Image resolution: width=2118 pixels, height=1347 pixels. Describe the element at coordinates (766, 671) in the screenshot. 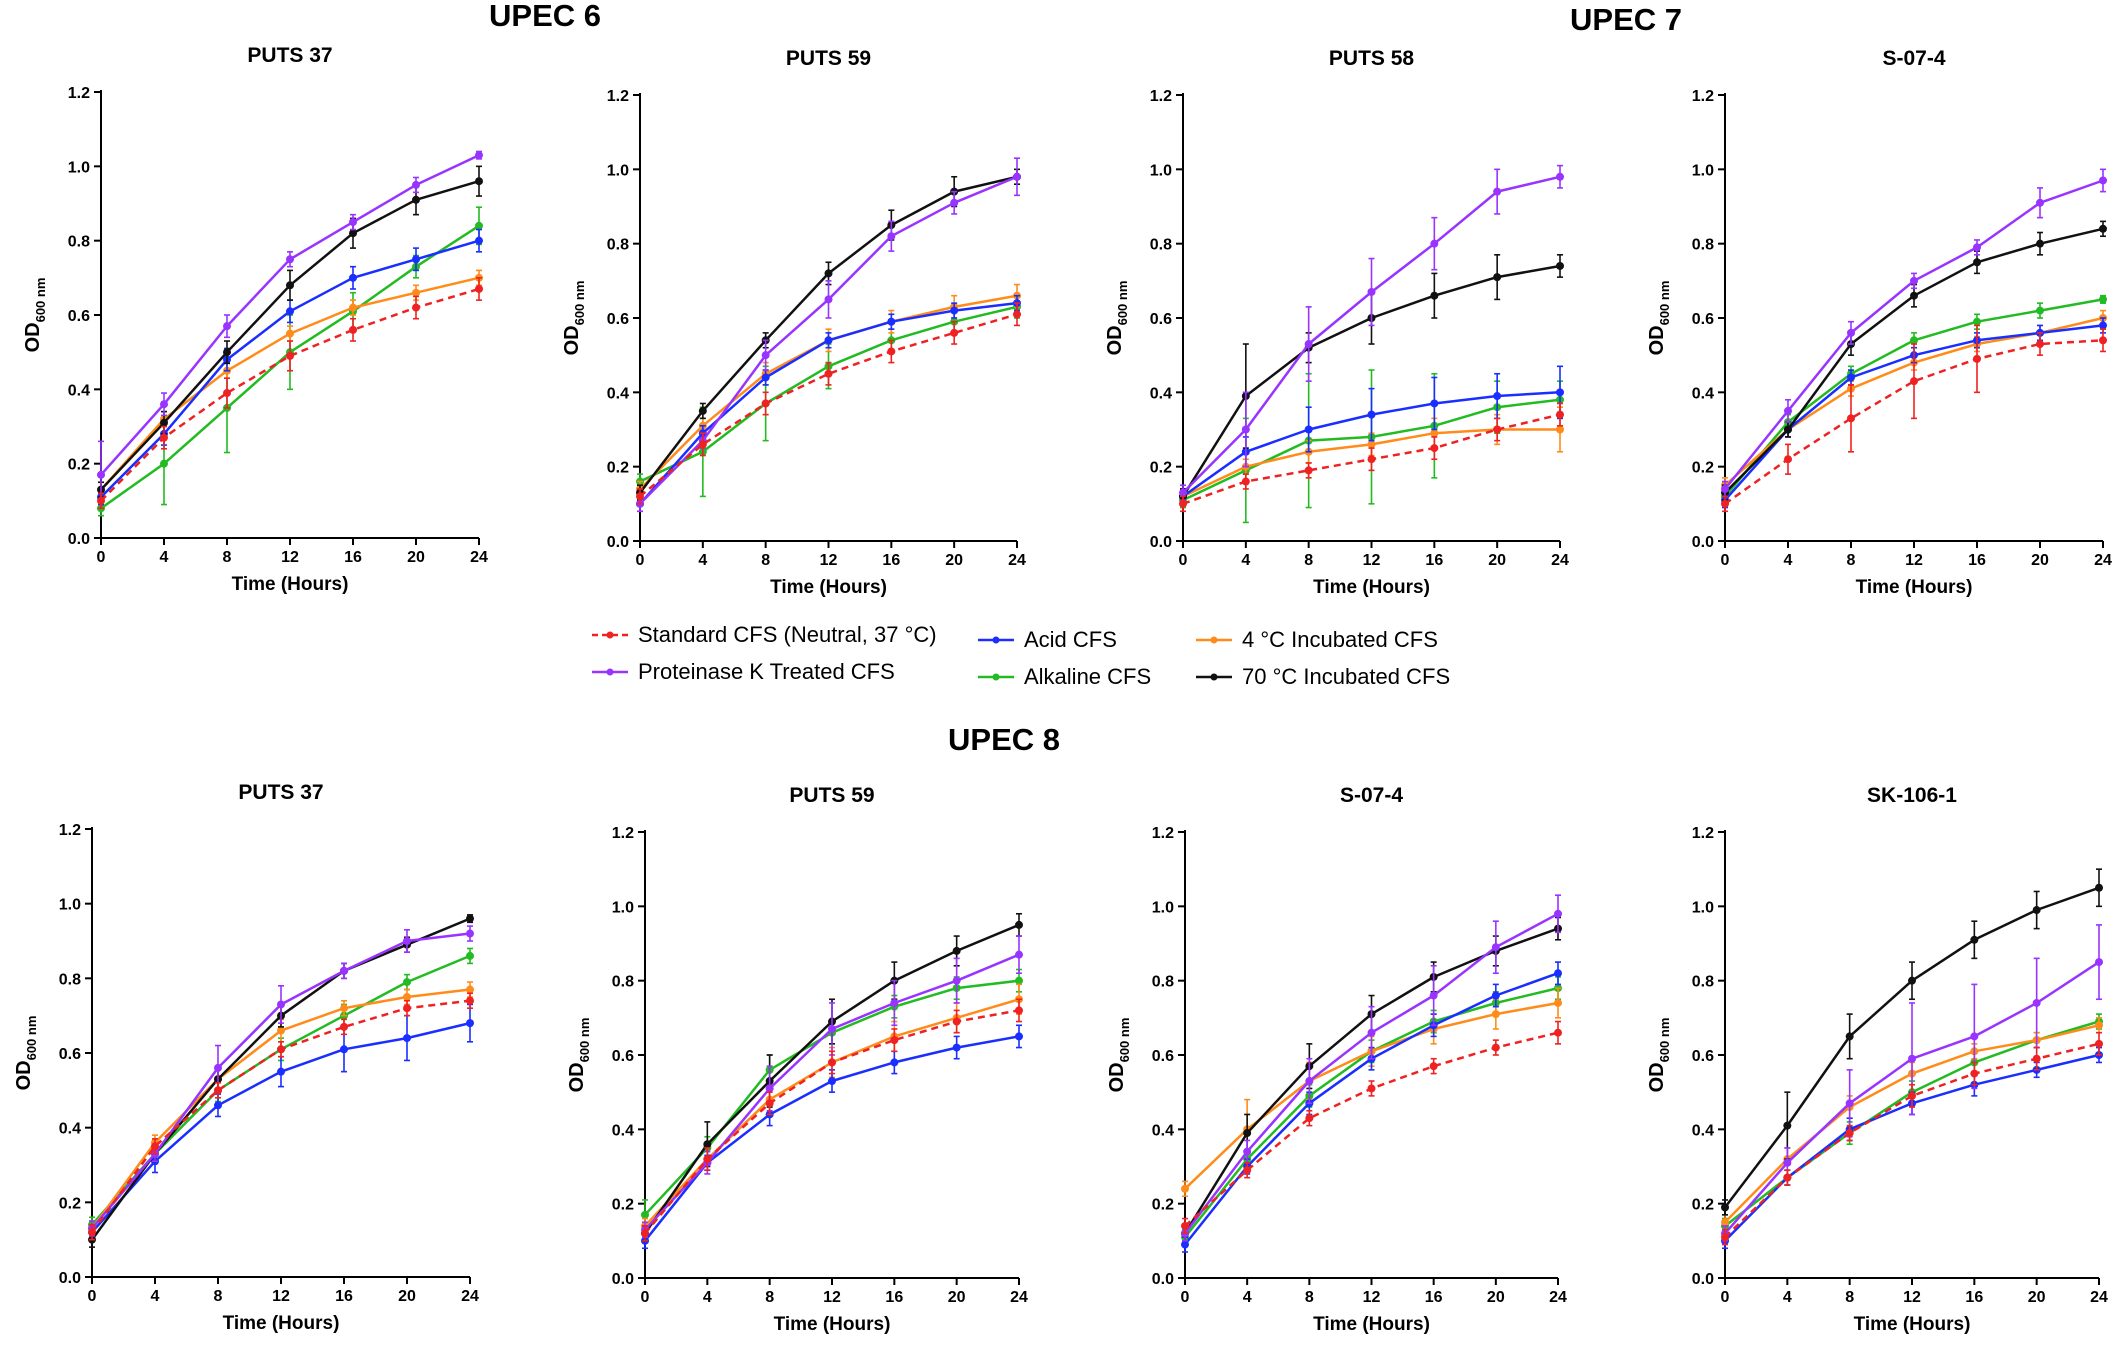

I see `legend-label-proteinase: Proteinase K Treated CFS` at that location.